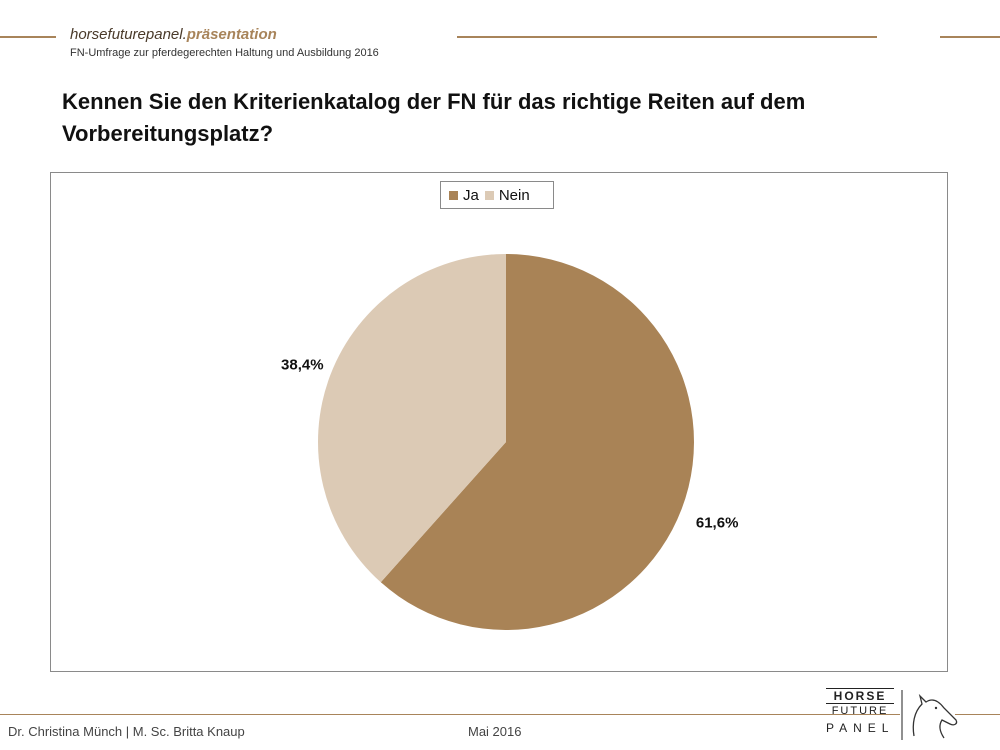  I want to click on legend-swatch-ja, so click(453, 195).